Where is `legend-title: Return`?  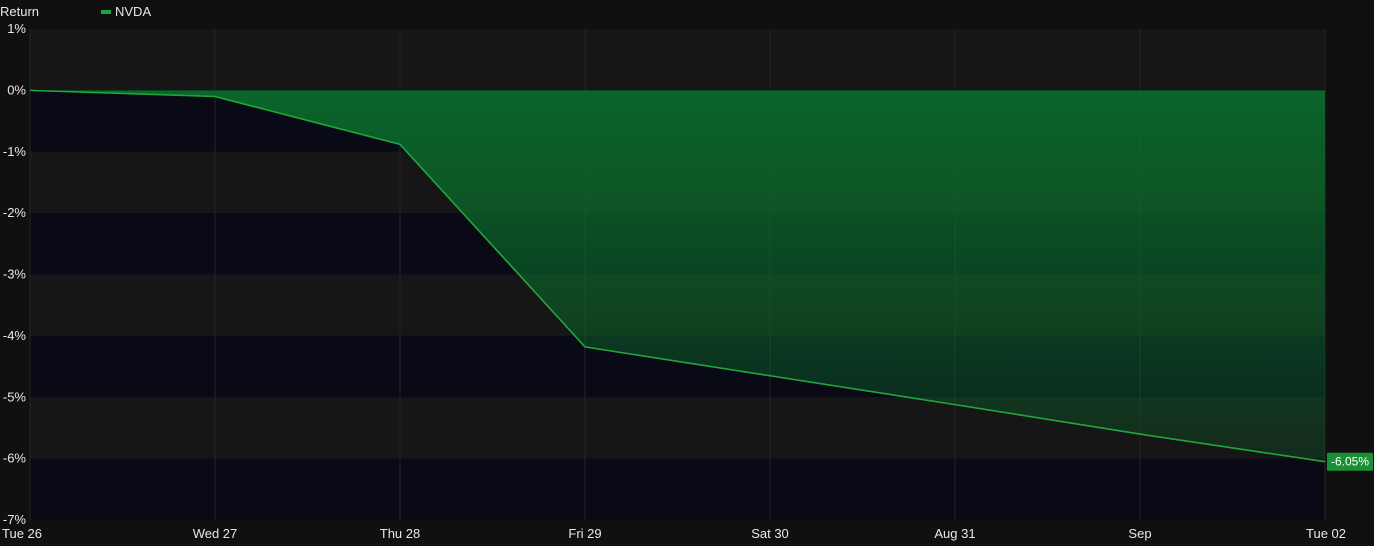 legend-title: Return is located at coordinates (20, 11).